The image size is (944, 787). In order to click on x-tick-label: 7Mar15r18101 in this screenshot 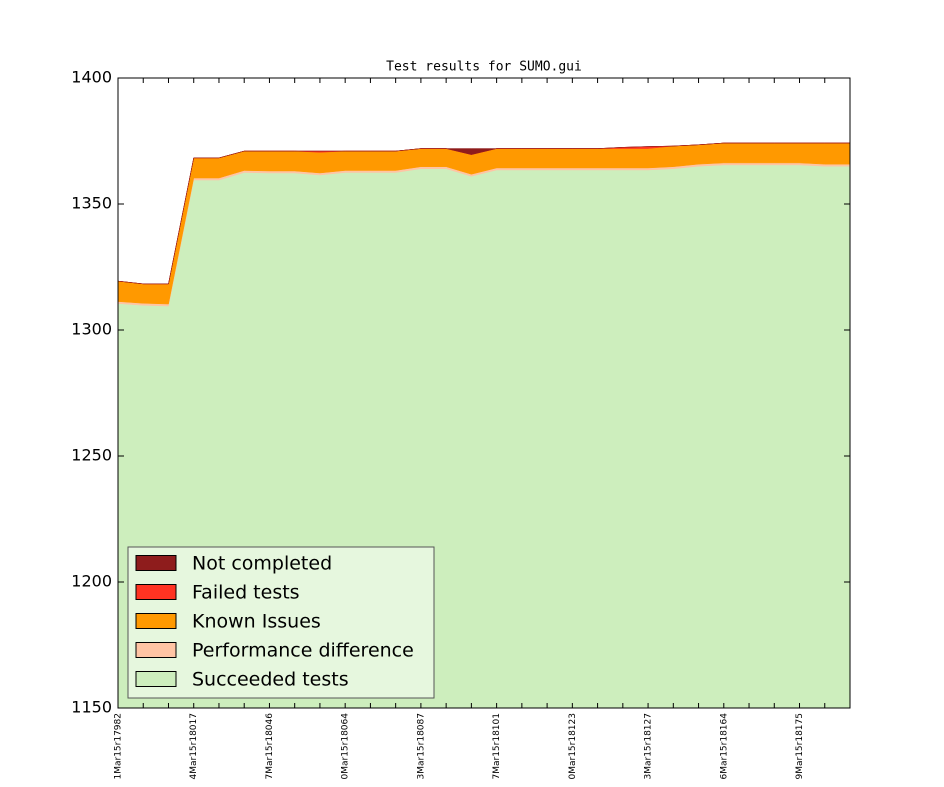, I will do `click(497, 746)`.